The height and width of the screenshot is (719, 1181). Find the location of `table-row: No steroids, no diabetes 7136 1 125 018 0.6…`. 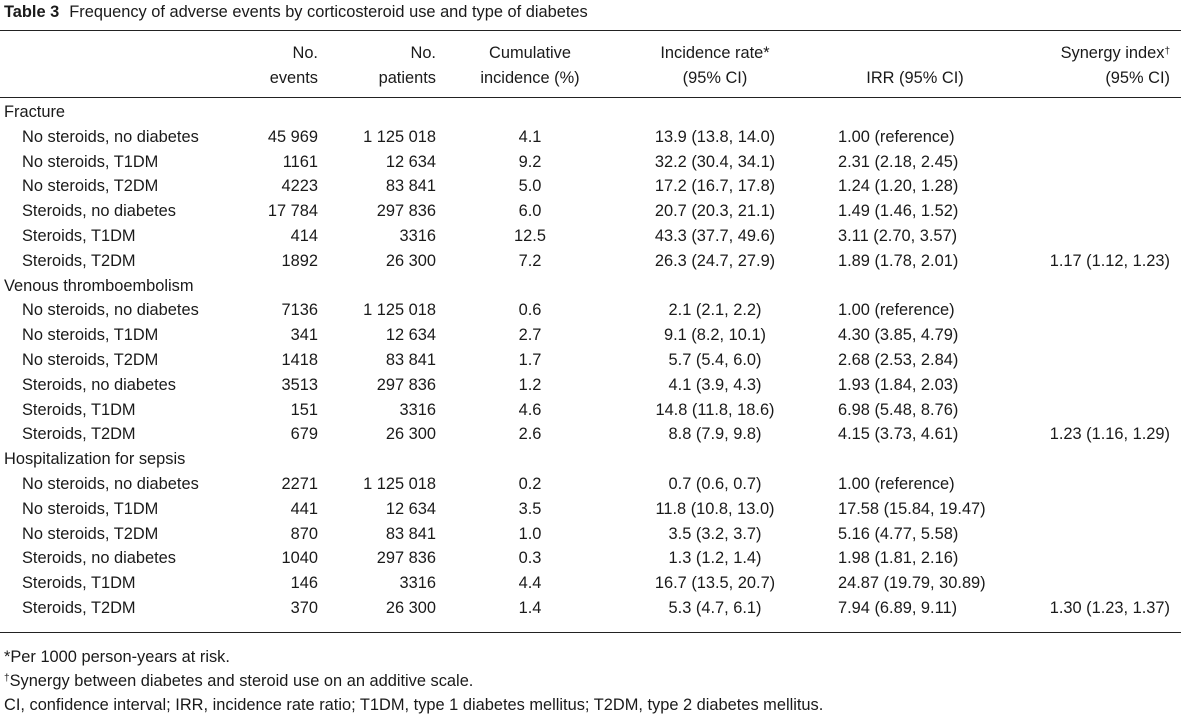

table-row: No steroids, no diabetes 7136 1 125 018 0.6… is located at coordinates (590, 313).